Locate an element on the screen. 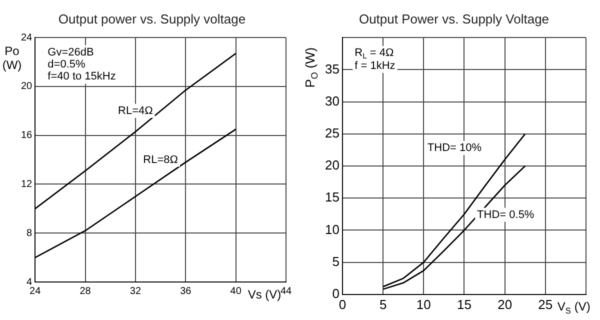  x-tick-label: 5 is located at coordinates (383, 304).